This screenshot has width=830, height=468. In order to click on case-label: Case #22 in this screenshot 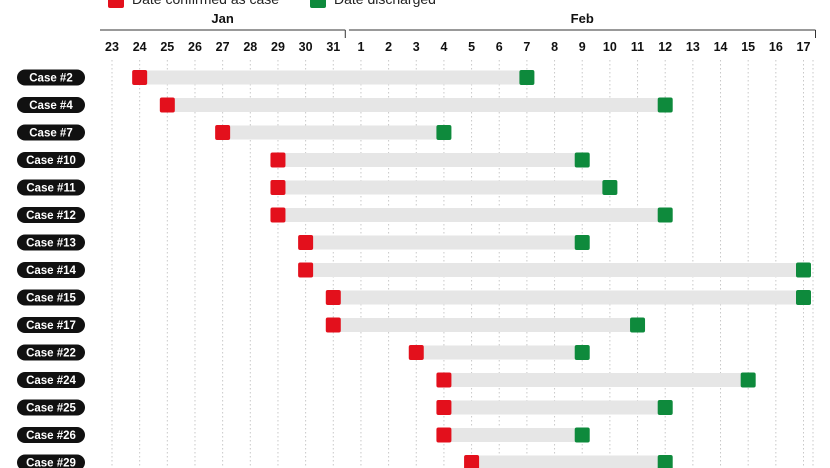, I will do `click(51, 354)`.